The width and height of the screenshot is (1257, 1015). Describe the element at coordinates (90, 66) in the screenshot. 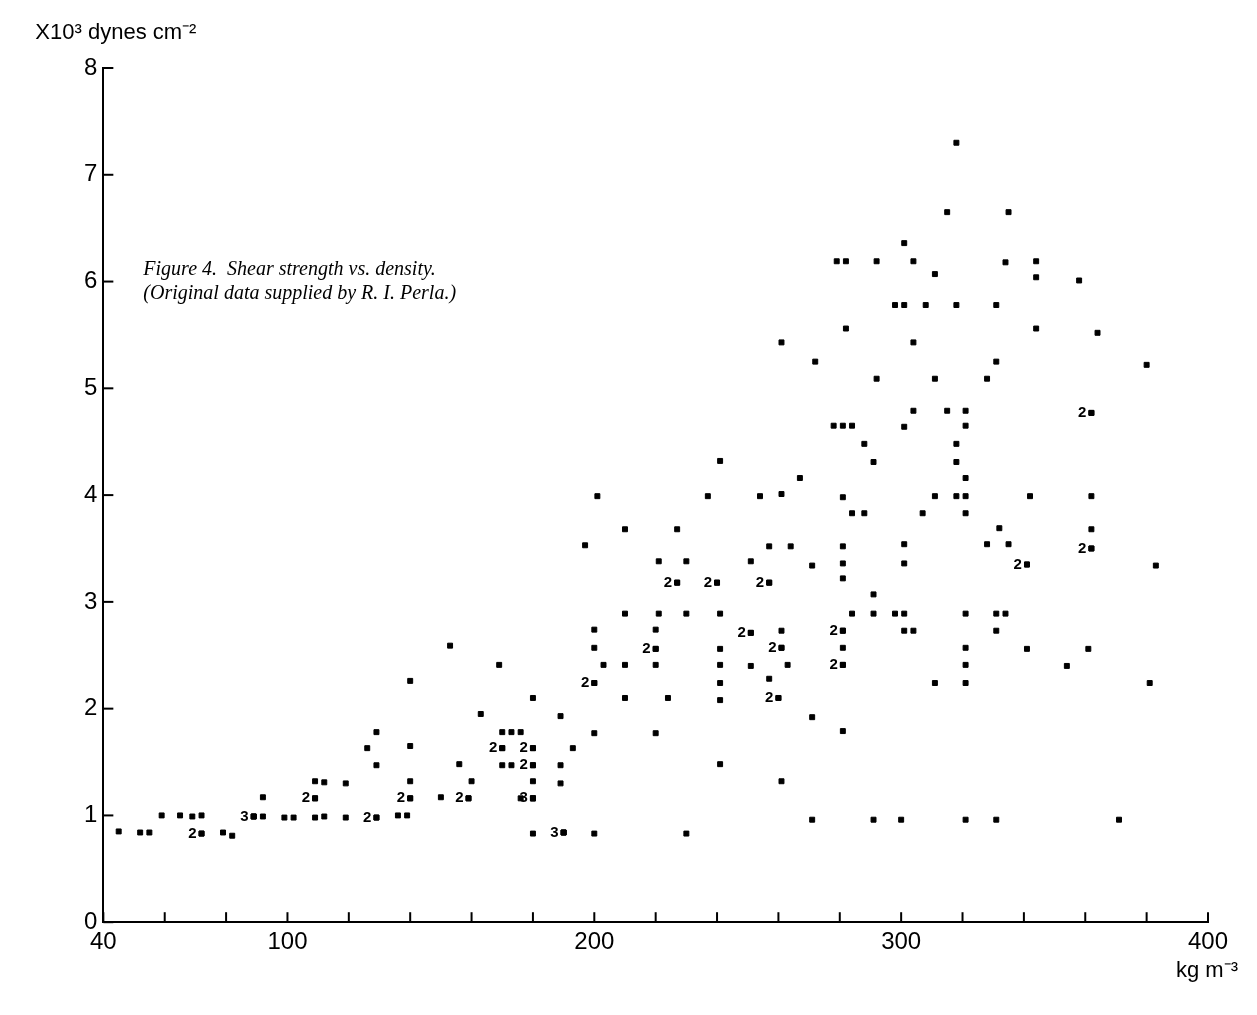

I see `y-tick-label: 8` at that location.